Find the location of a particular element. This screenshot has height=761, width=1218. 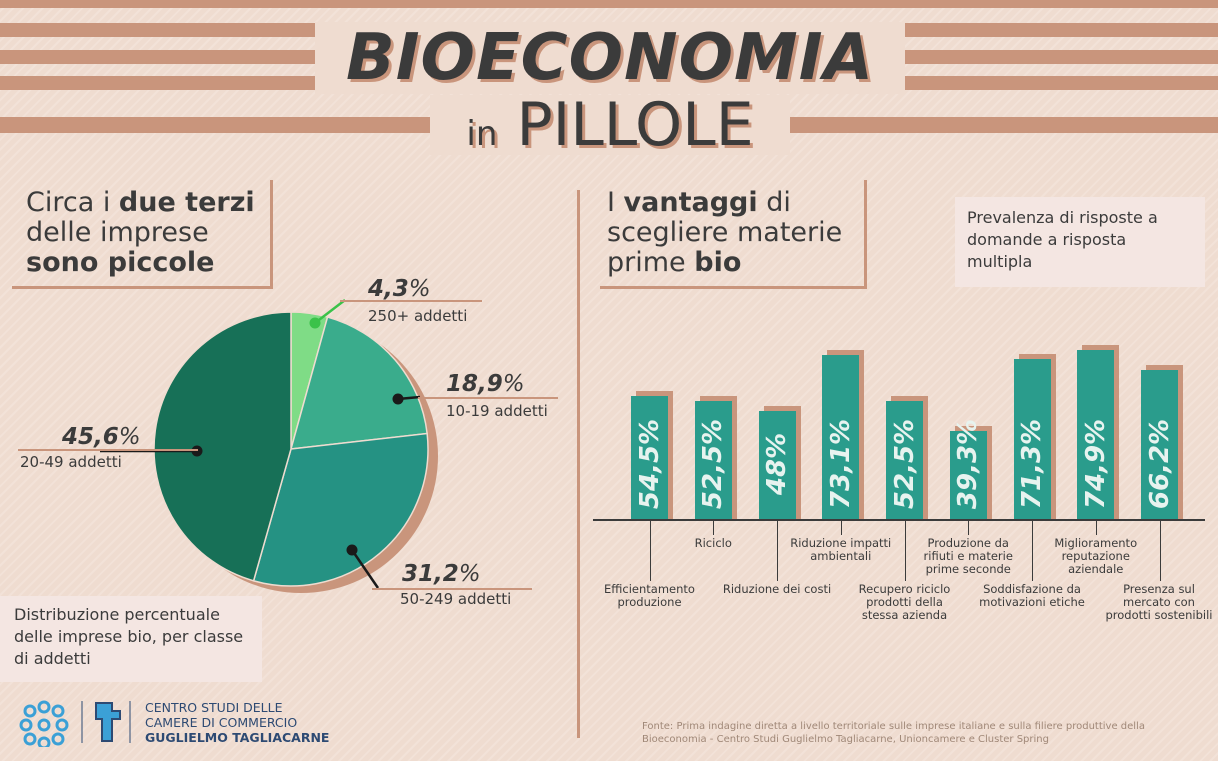

bar-value-label: 71,3% is located at coordinates (1032, 464).